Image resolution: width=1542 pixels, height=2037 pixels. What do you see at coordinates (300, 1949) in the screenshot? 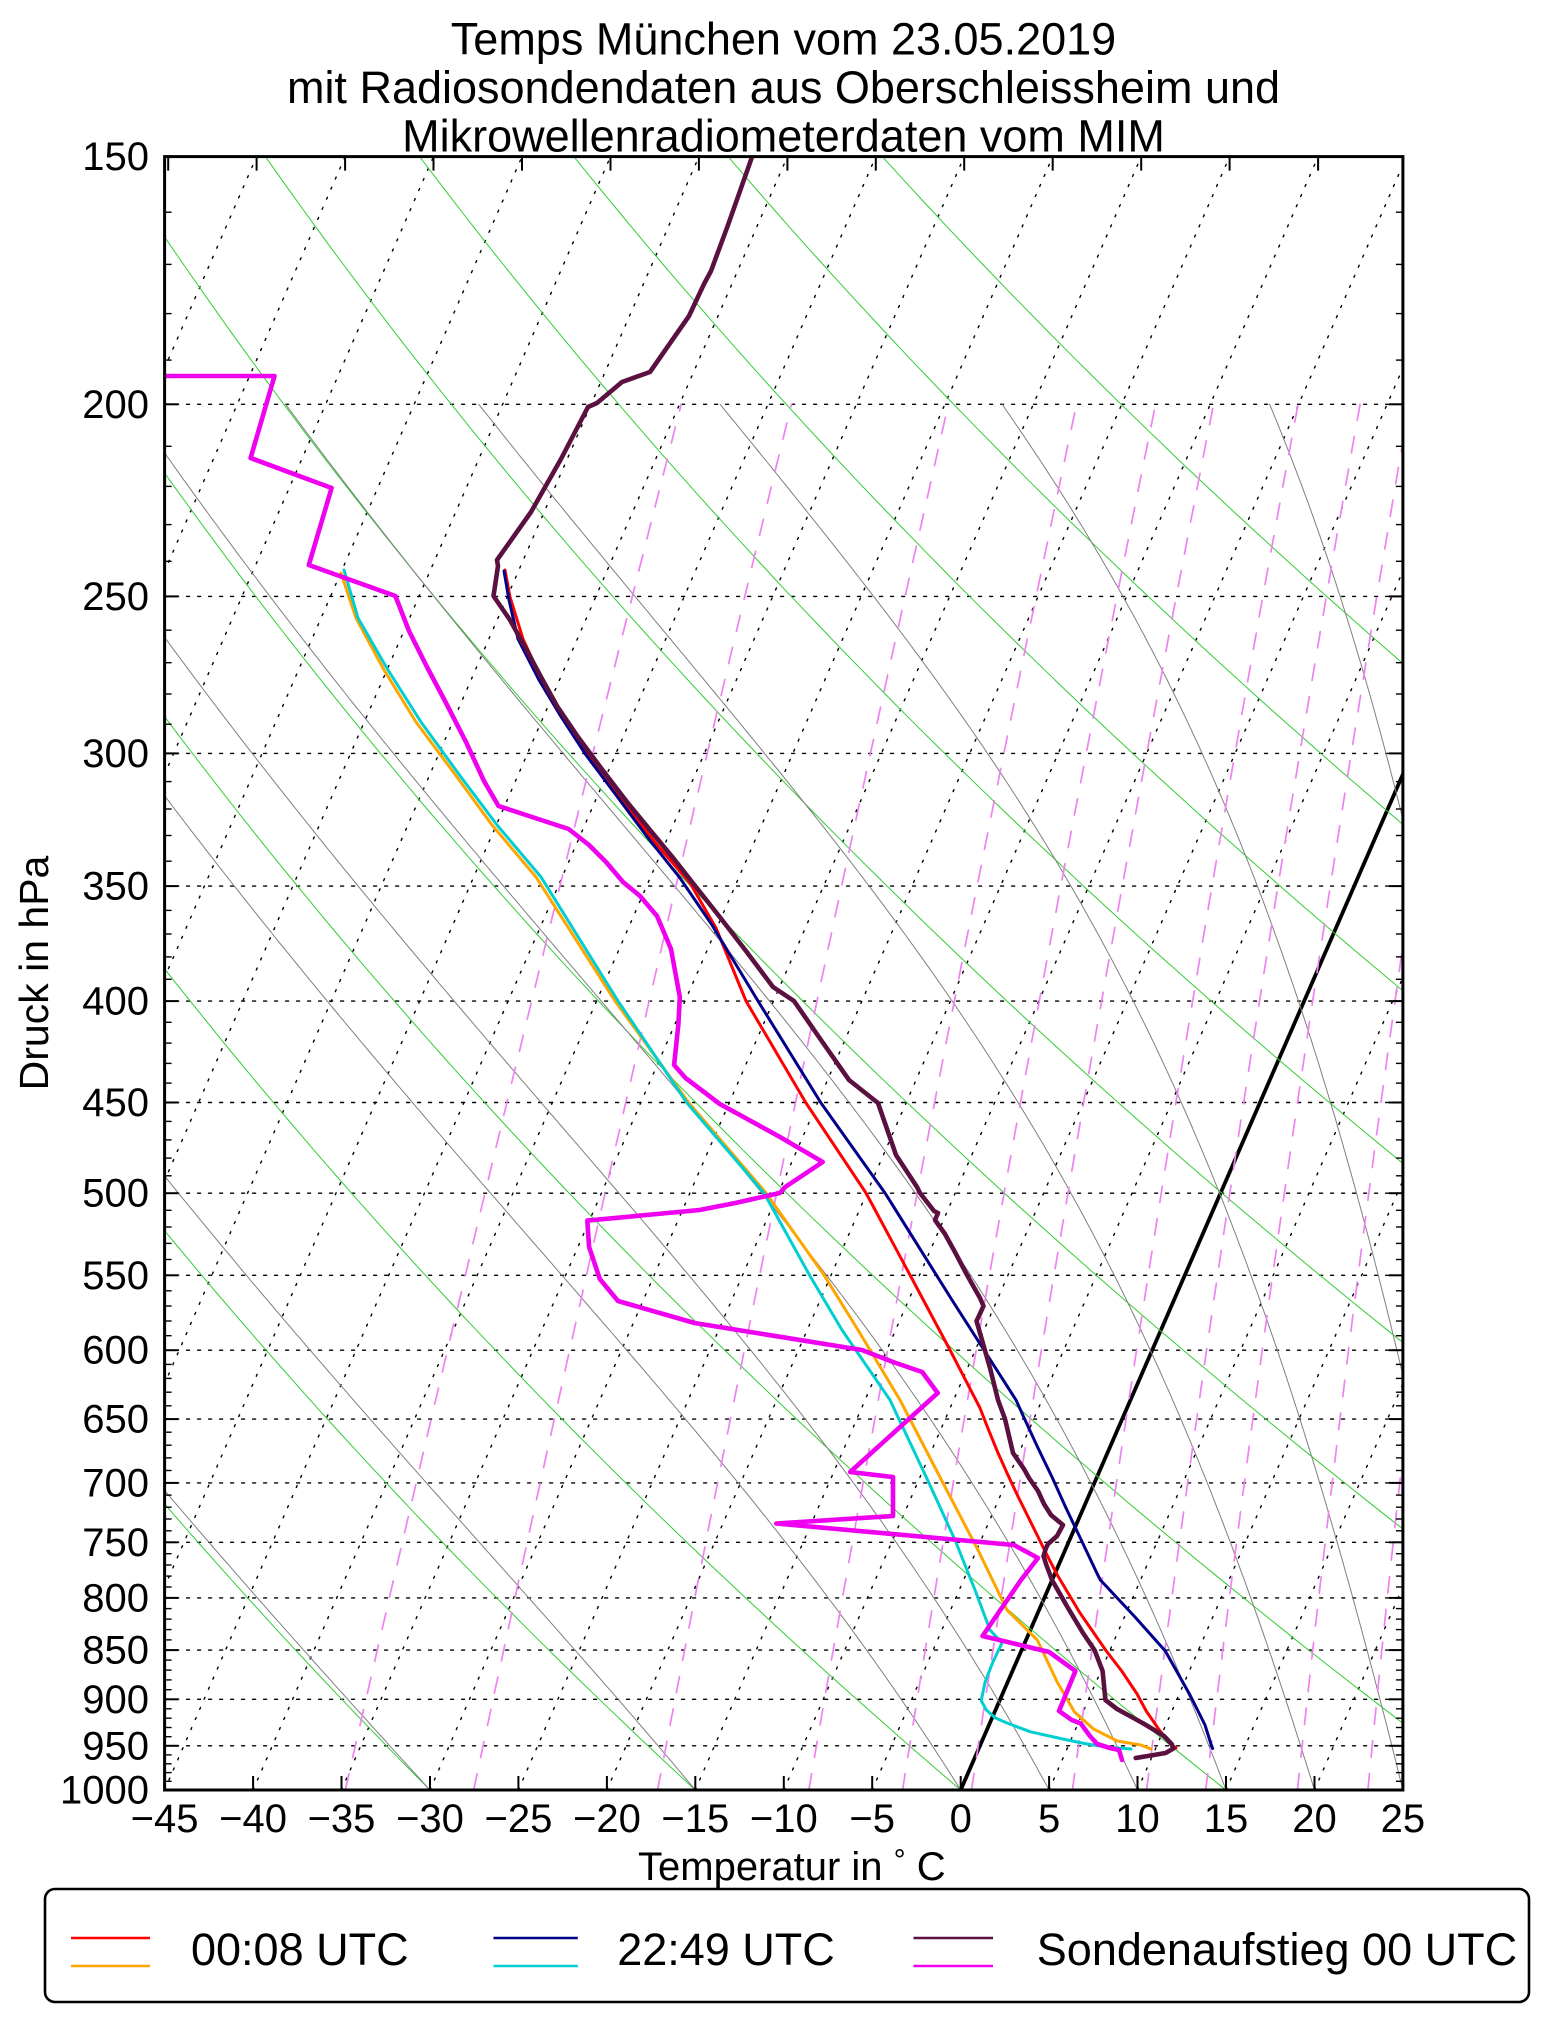
I see `svg-text: 00:08 UTC` at bounding box center [300, 1949].